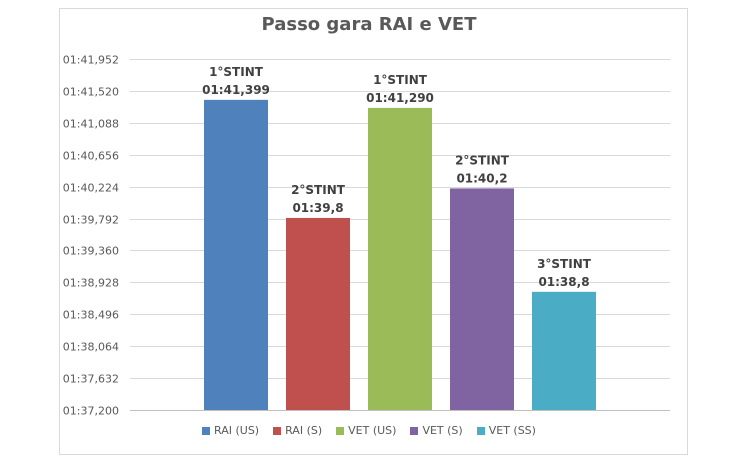 This screenshot has width=738, height=462. I want to click on legend-item: RAI (S), so click(297, 430).